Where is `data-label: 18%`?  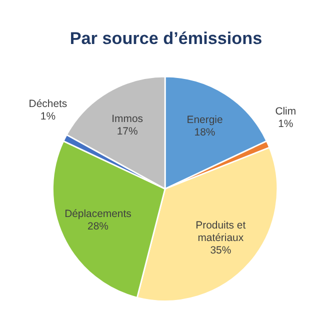 data-label: 18% is located at coordinates (205, 132).